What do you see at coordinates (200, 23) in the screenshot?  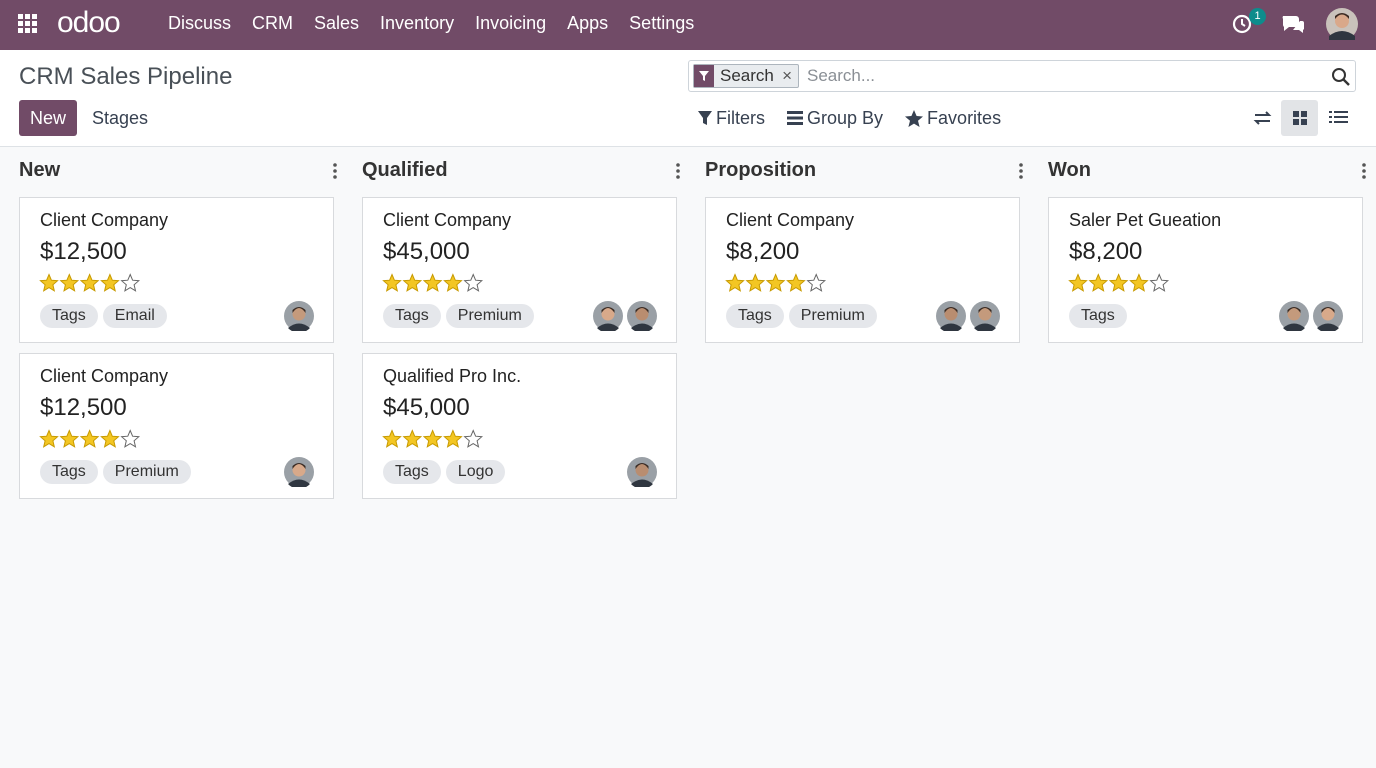 I see `menu-item: Discuss` at bounding box center [200, 23].